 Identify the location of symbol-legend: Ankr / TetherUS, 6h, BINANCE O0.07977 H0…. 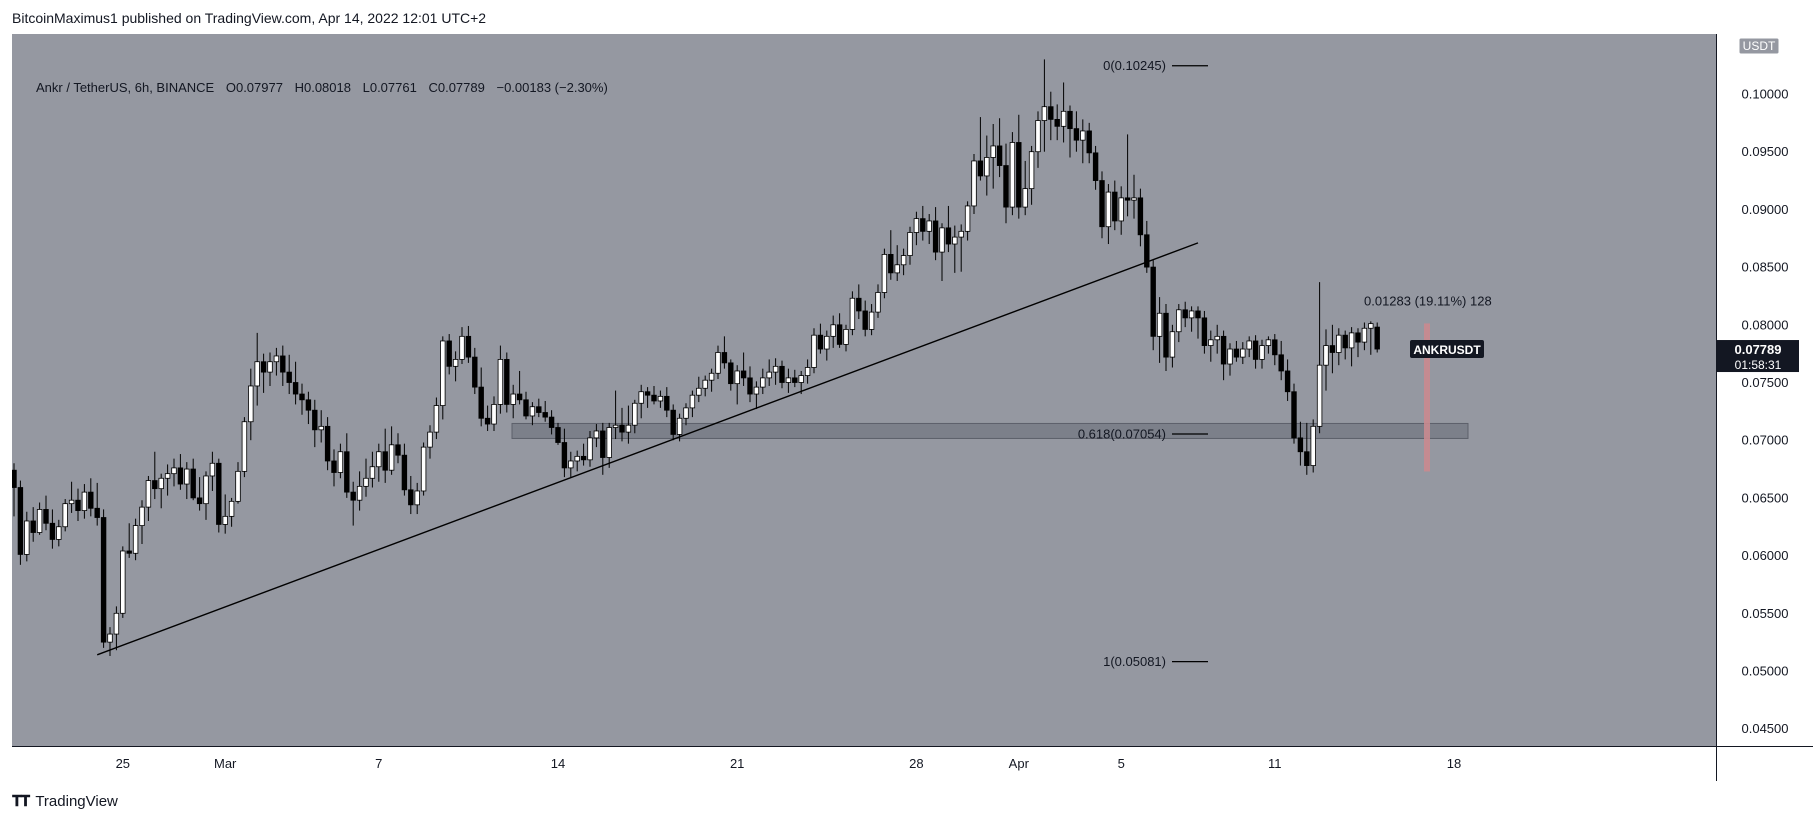
(322, 87).